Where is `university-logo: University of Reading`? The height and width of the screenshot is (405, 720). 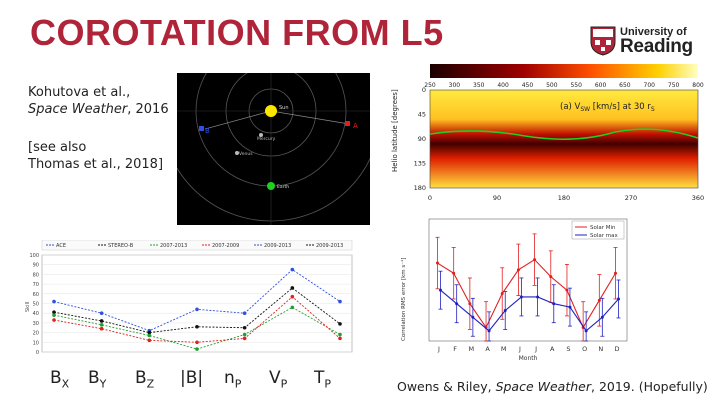
university-logo: University of Reading is located at coordinates (645, 42).